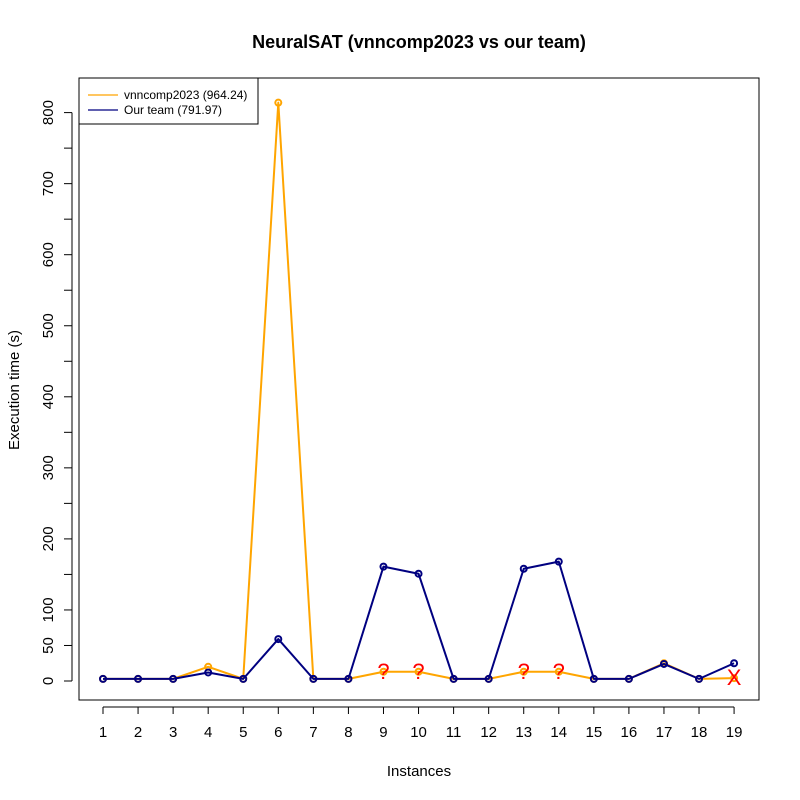 Image resolution: width=800 pixels, height=800 pixels. I want to click on y-tick-label: 700, so click(48, 183).